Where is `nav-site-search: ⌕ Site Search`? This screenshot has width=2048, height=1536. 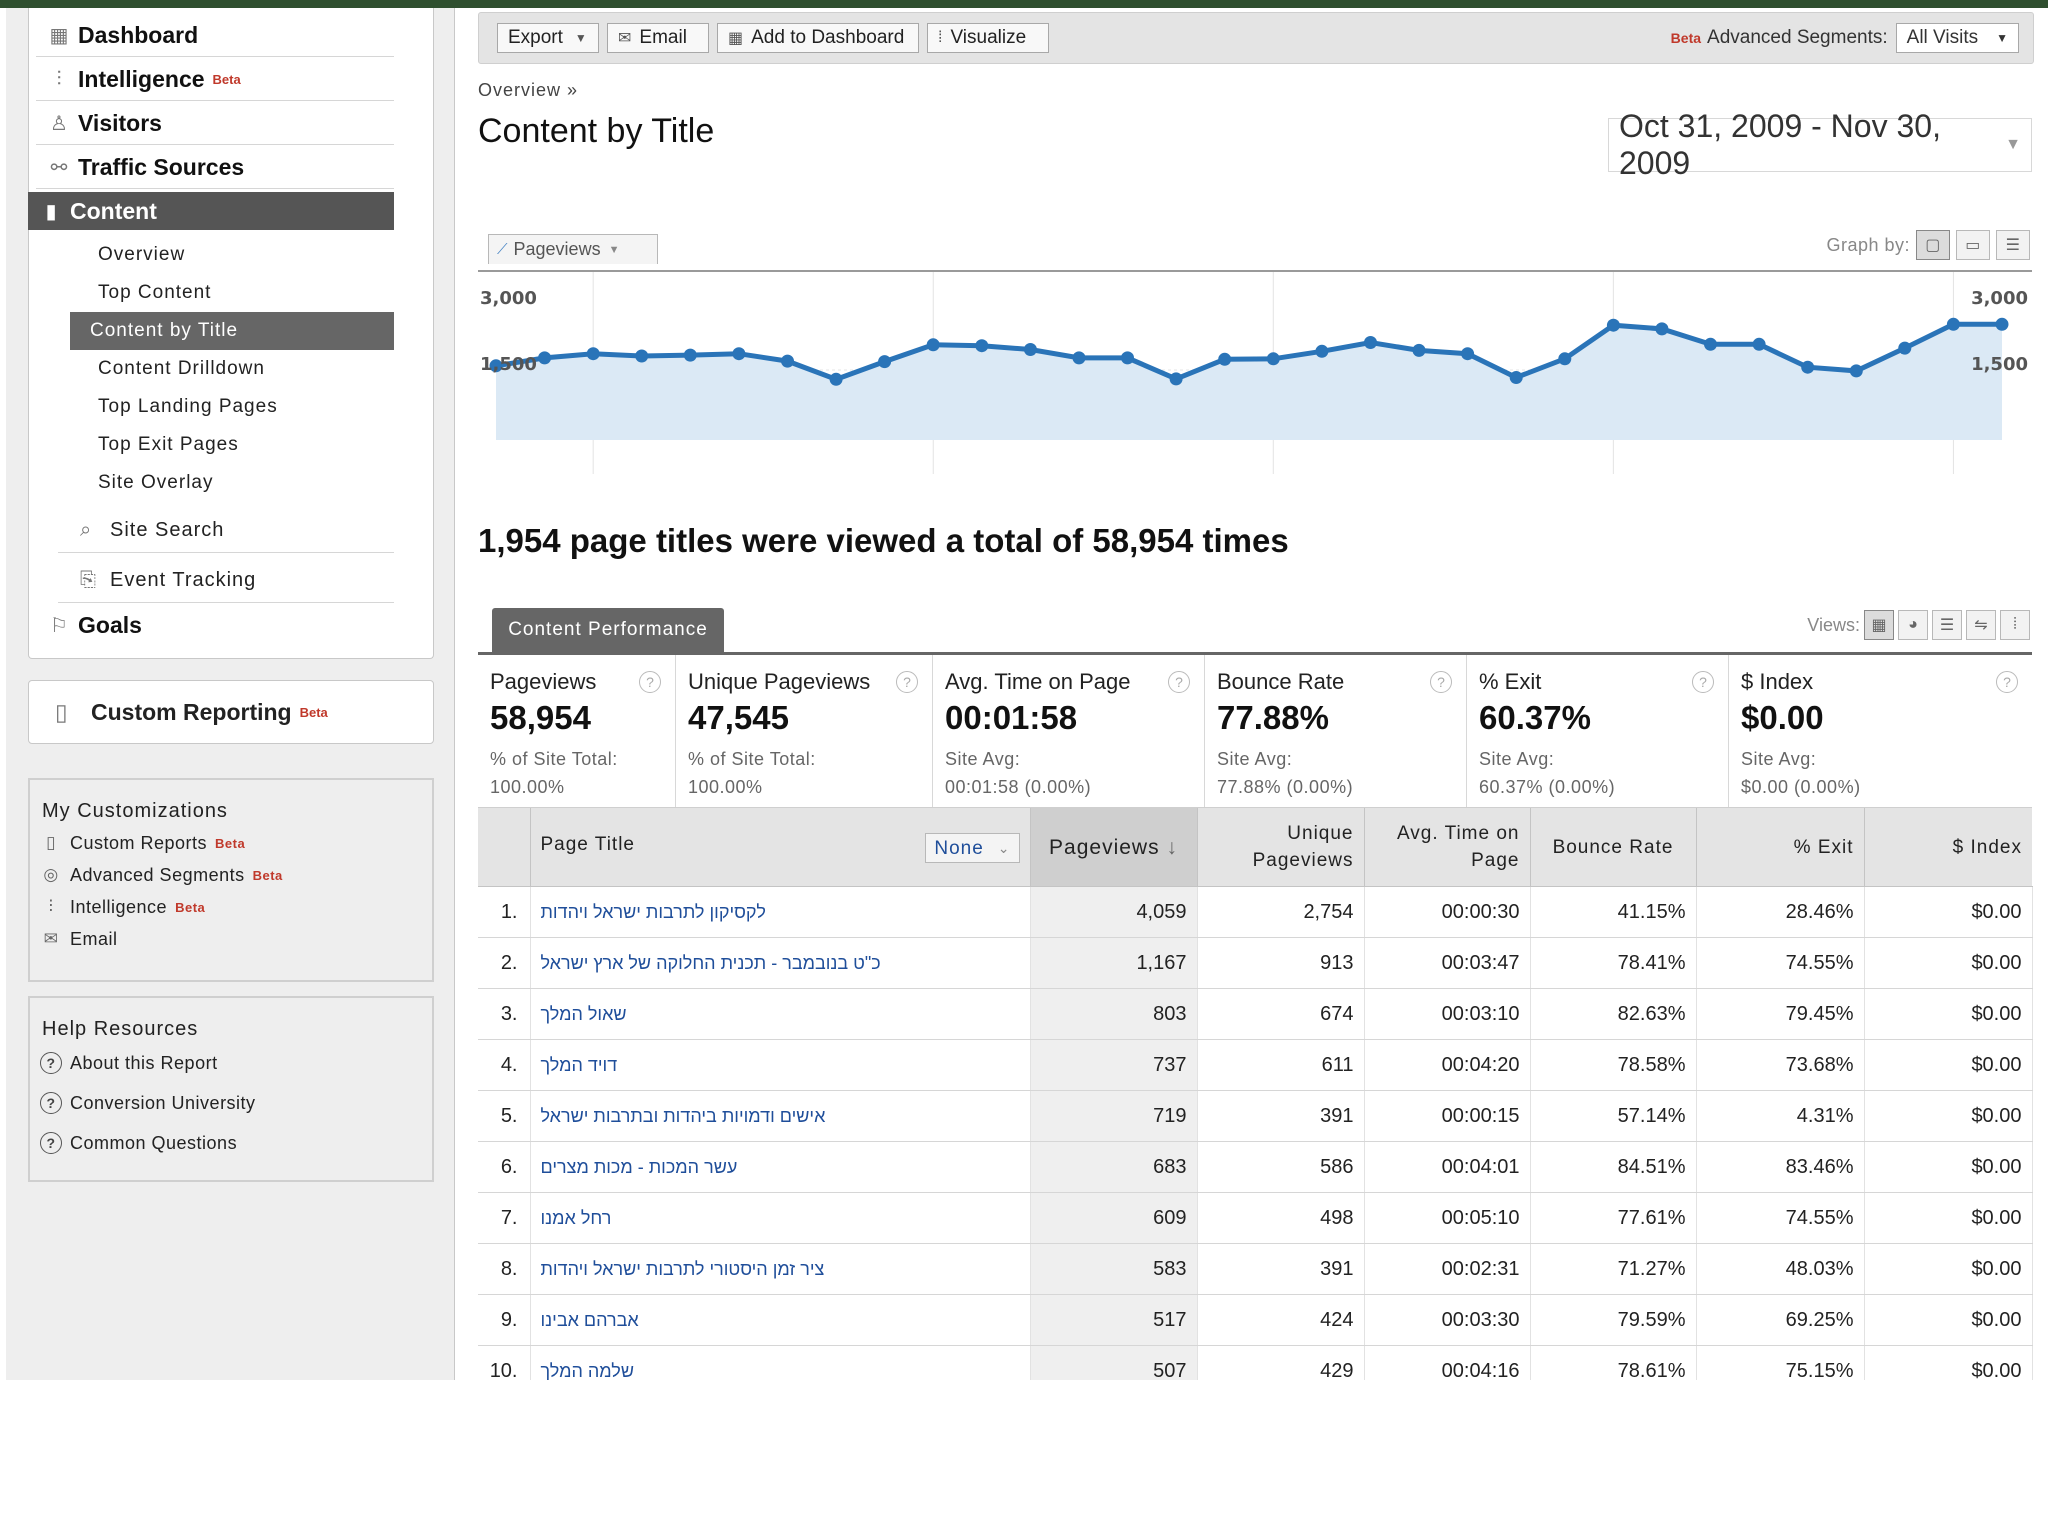
nav-site-search: ⌕ Site Search is located at coordinates (226, 530).